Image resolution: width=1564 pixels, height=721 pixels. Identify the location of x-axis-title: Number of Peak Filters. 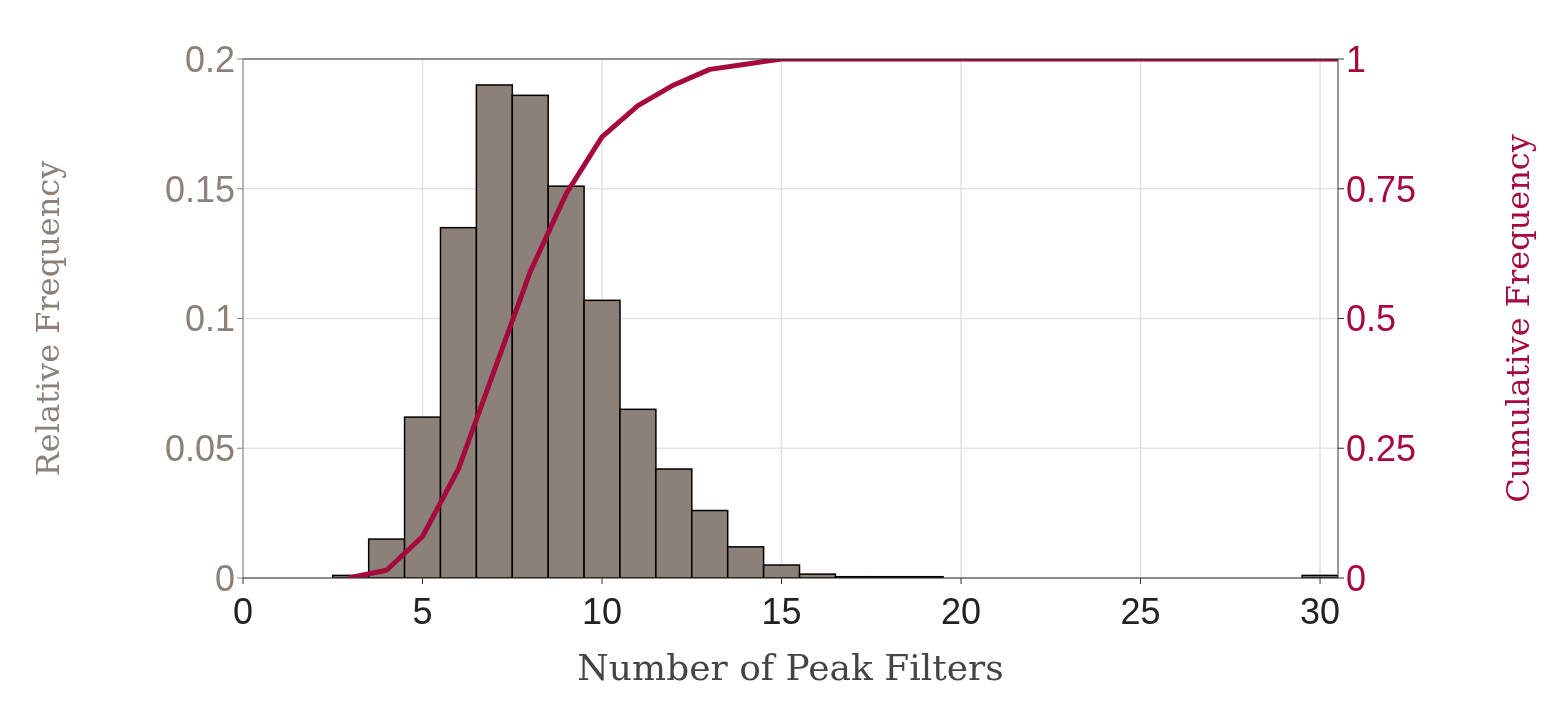
(790, 667).